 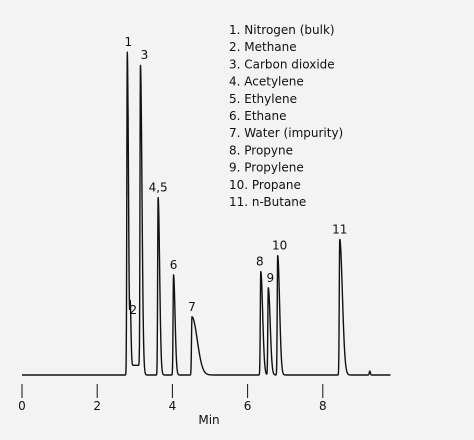 What do you see at coordinates (261, 150) in the screenshot?
I see `legend-item: 8. Propyne` at bounding box center [261, 150].